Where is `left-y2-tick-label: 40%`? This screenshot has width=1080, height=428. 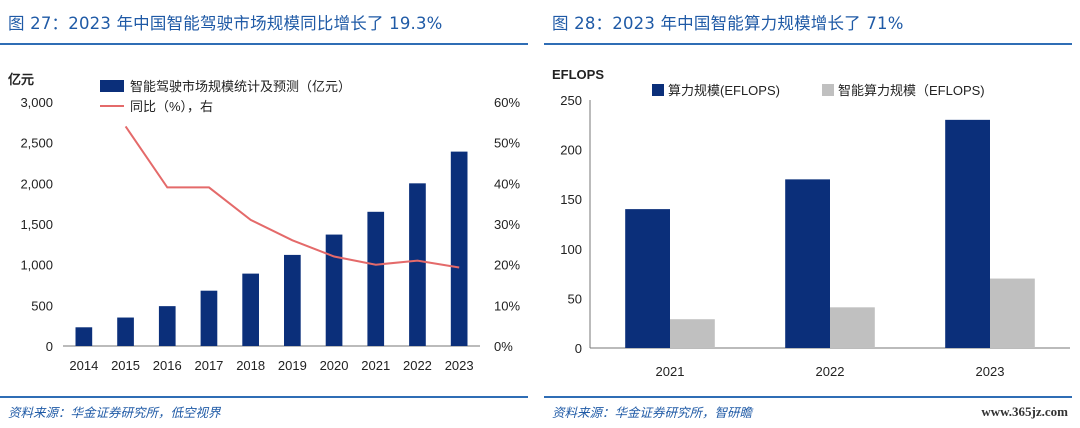 left-y2-tick-label: 40% is located at coordinates (507, 183).